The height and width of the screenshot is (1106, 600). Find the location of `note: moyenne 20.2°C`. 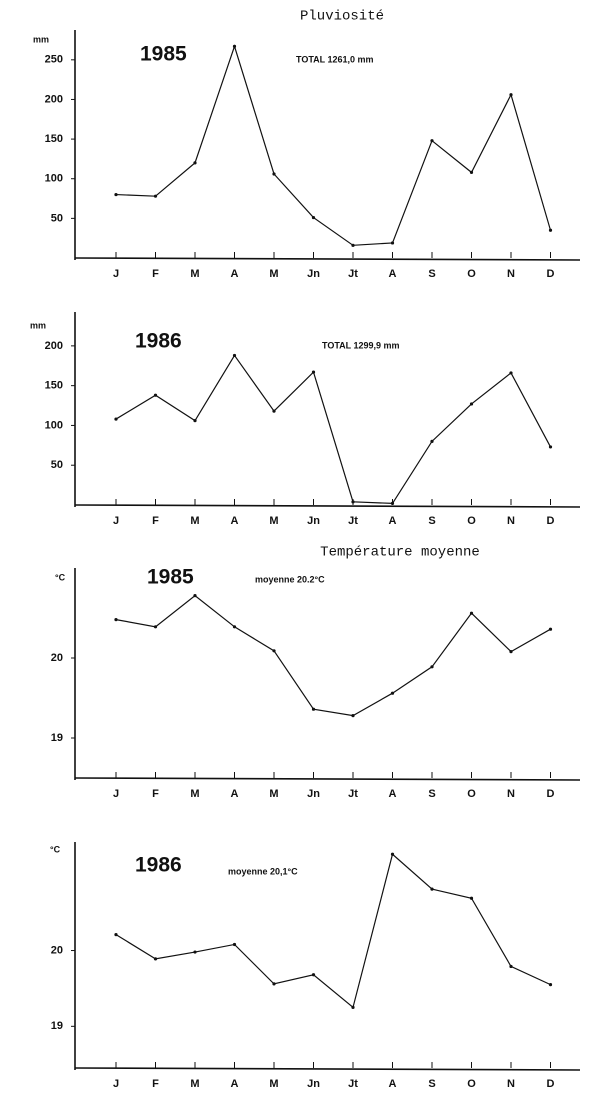

note: moyenne 20.2°C is located at coordinates (290, 579).